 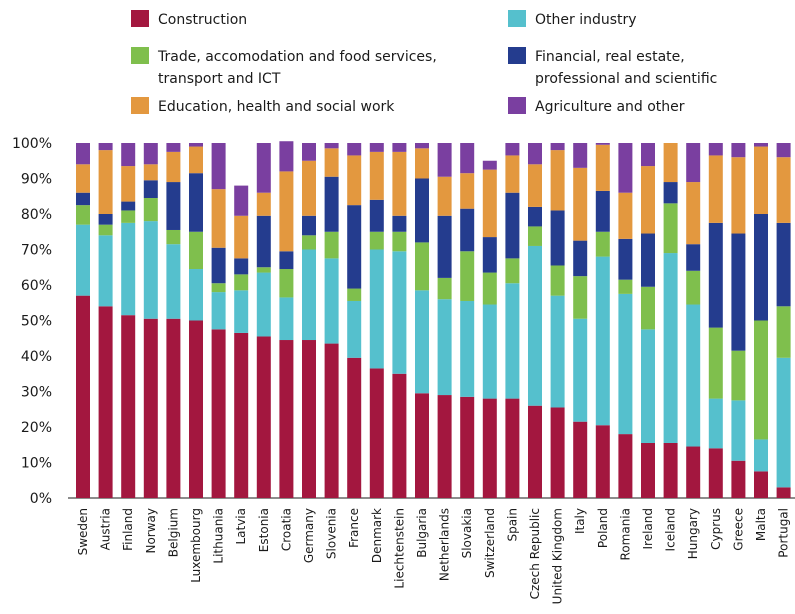 I want to click on legend-item: Construction, so click(x=189, y=19).